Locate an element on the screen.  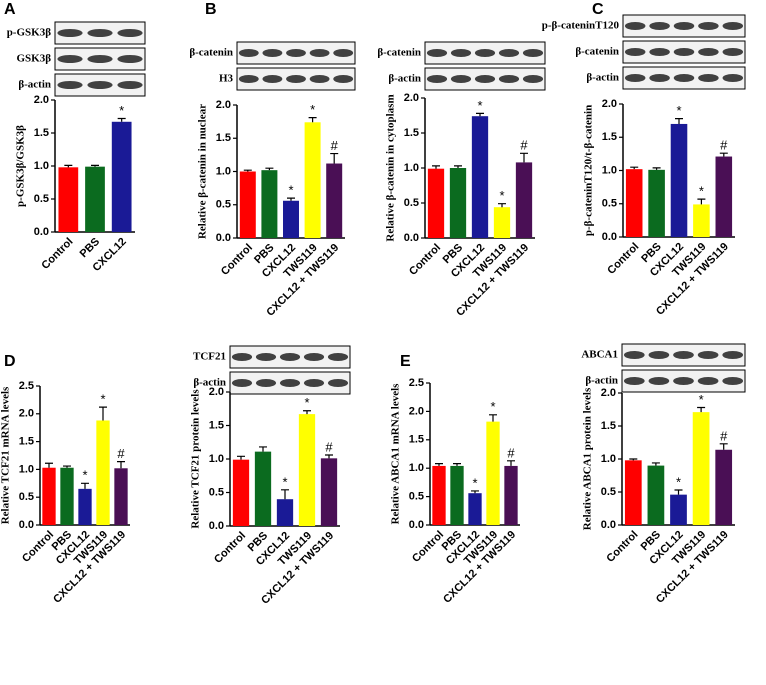
y-axis-label: Relative ABCA1 mRNA levels is located at coordinates (396, 454).